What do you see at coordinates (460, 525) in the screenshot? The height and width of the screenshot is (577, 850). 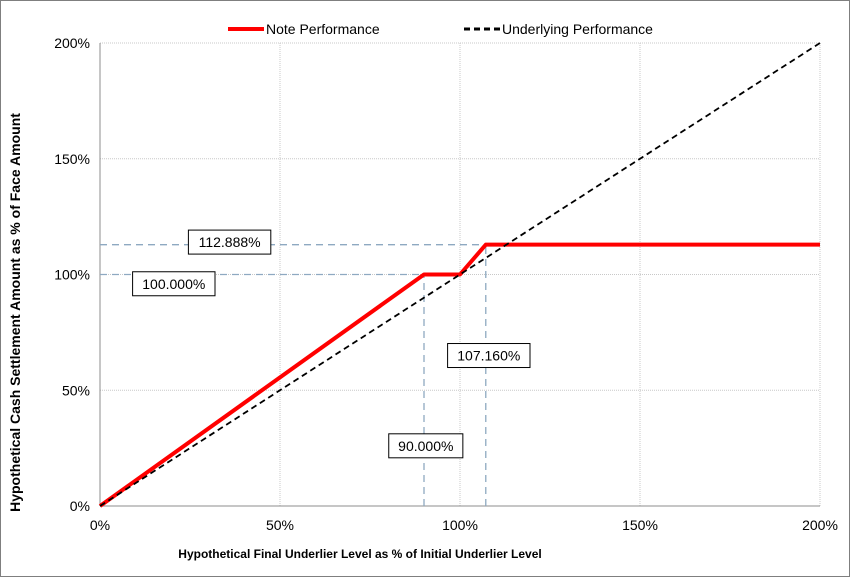 I see `x-tick-label: 100%` at bounding box center [460, 525].